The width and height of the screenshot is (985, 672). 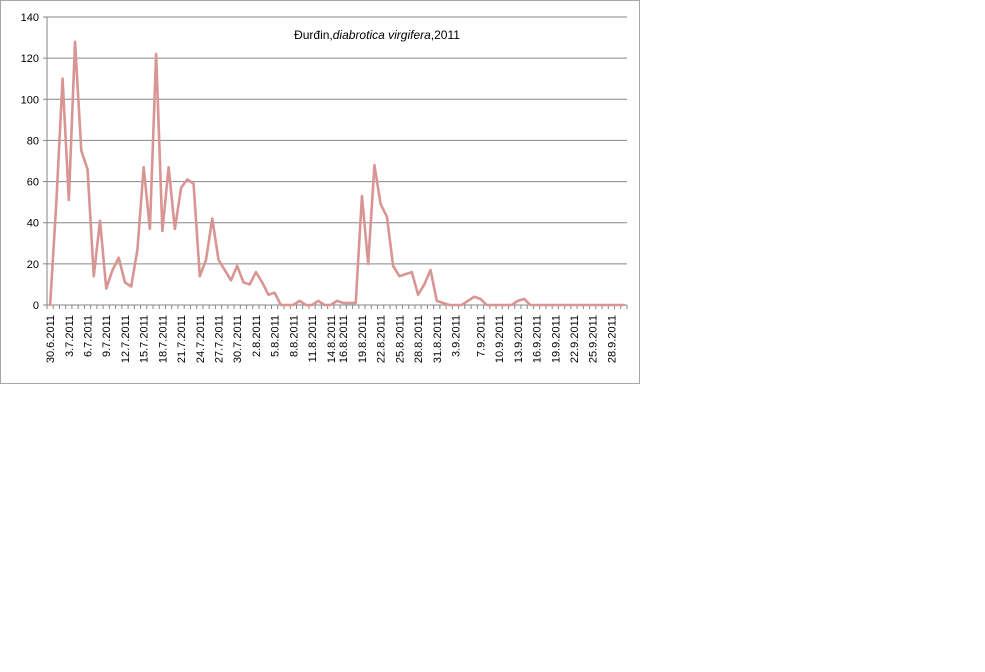 What do you see at coordinates (344, 339) in the screenshot?
I see `x-tick-label: 16.8.2011` at bounding box center [344, 339].